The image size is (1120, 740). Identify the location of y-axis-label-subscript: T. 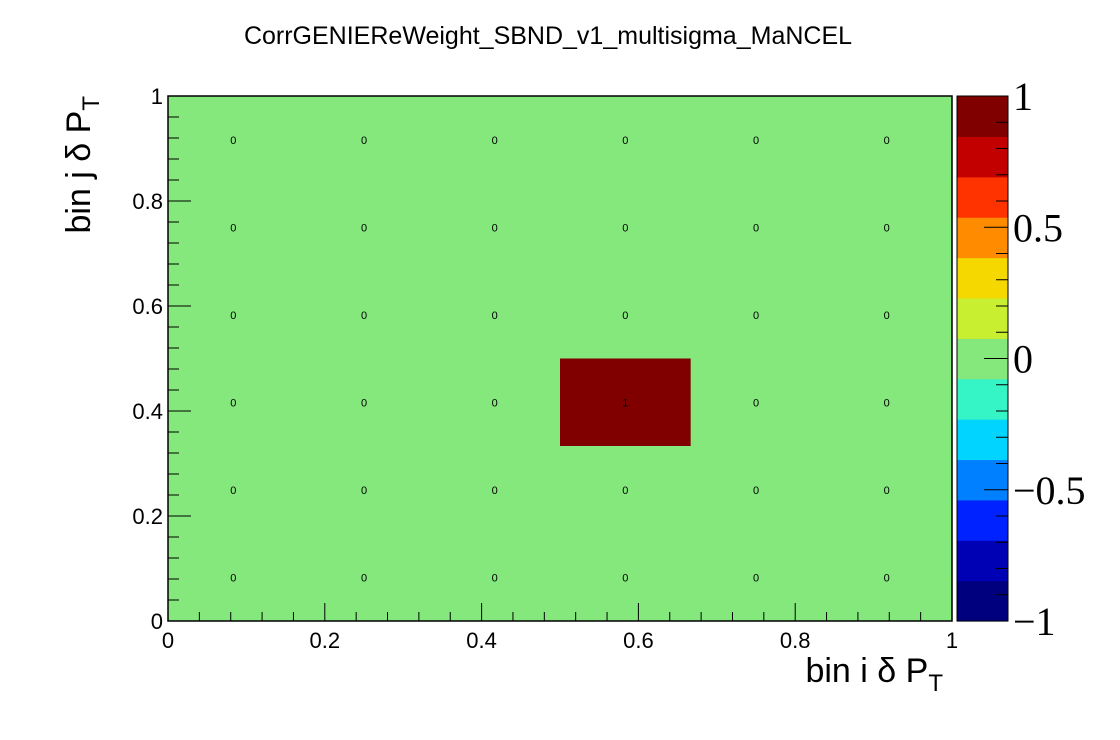
(91, 103).